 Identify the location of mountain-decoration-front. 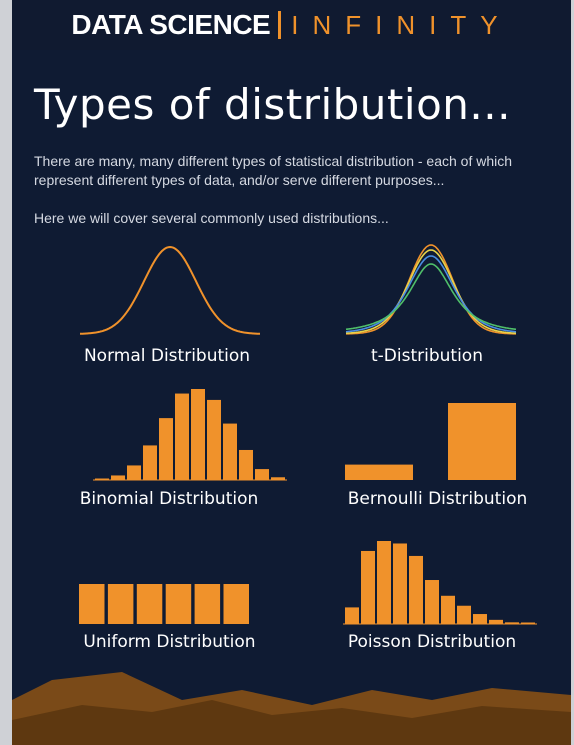
(291, 722).